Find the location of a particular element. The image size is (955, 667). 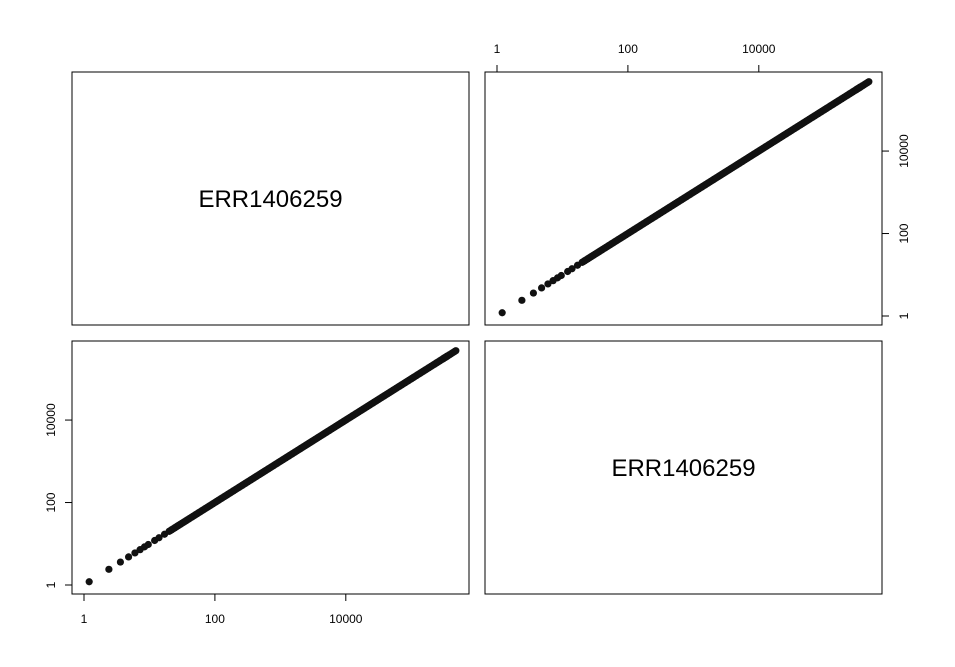

scatter-points-upper-right is located at coordinates (685, 197).